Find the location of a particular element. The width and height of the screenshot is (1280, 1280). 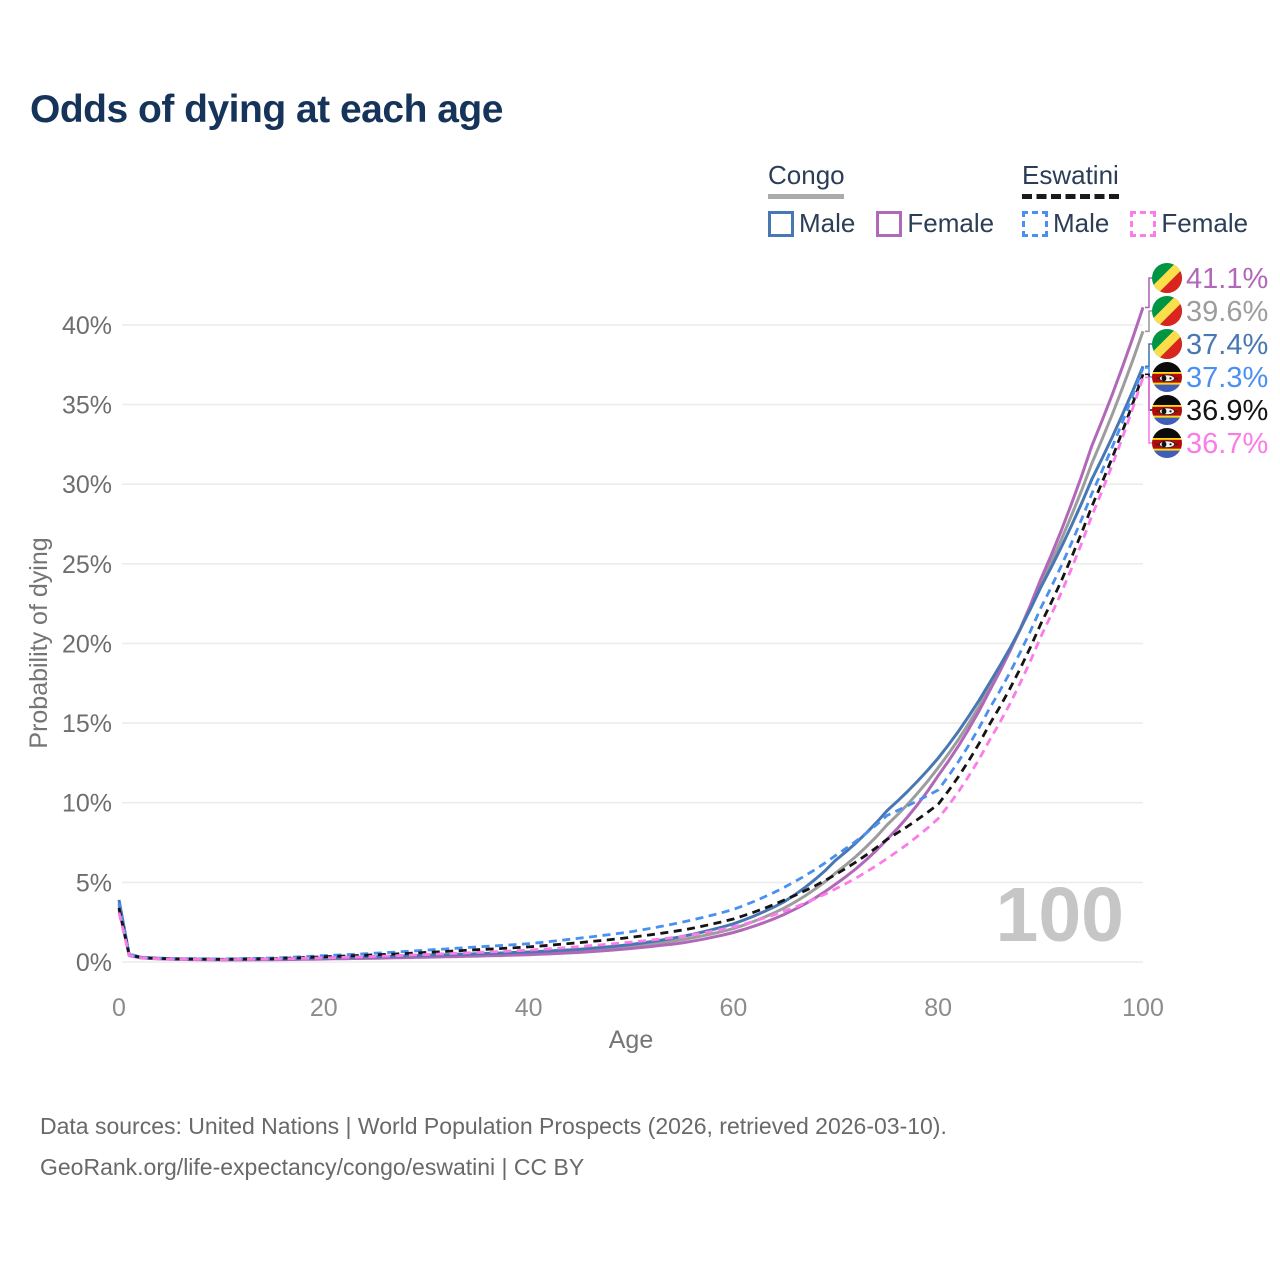

end-value-label-congo-male: 37.4% is located at coordinates (1227, 345).